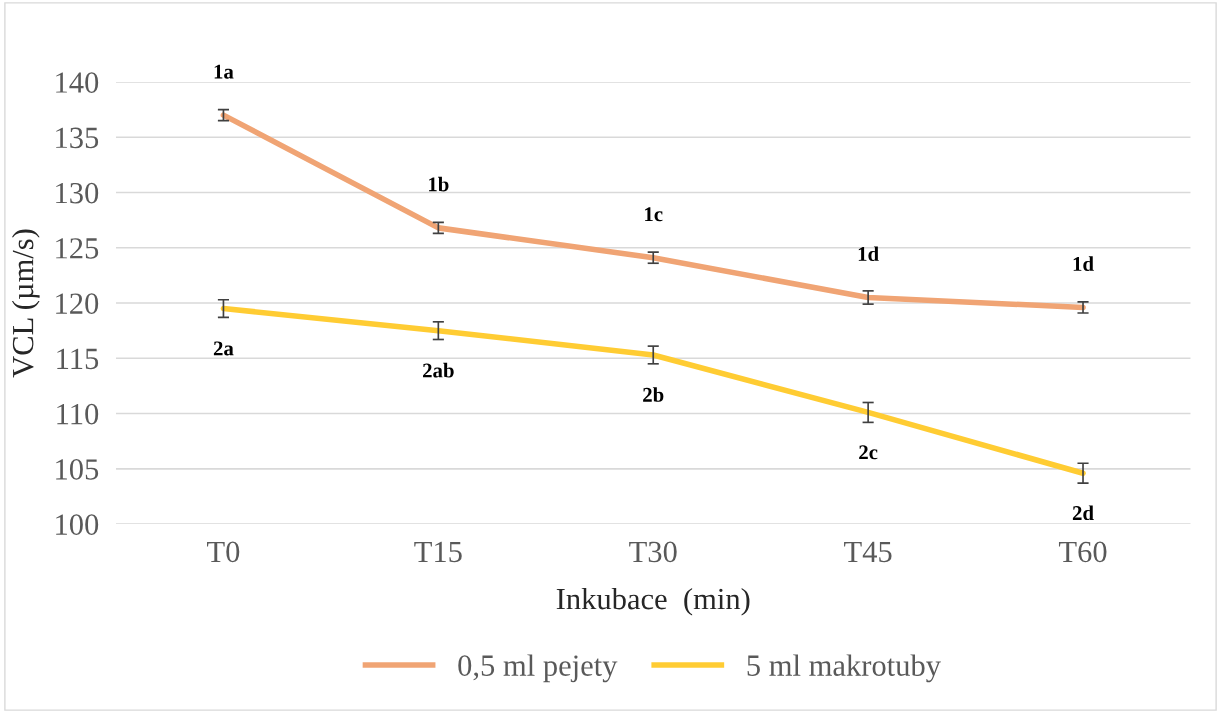 This screenshot has width=1221, height=713. Describe the element at coordinates (653, 394) in the screenshot. I see `annotation: 2b` at that location.